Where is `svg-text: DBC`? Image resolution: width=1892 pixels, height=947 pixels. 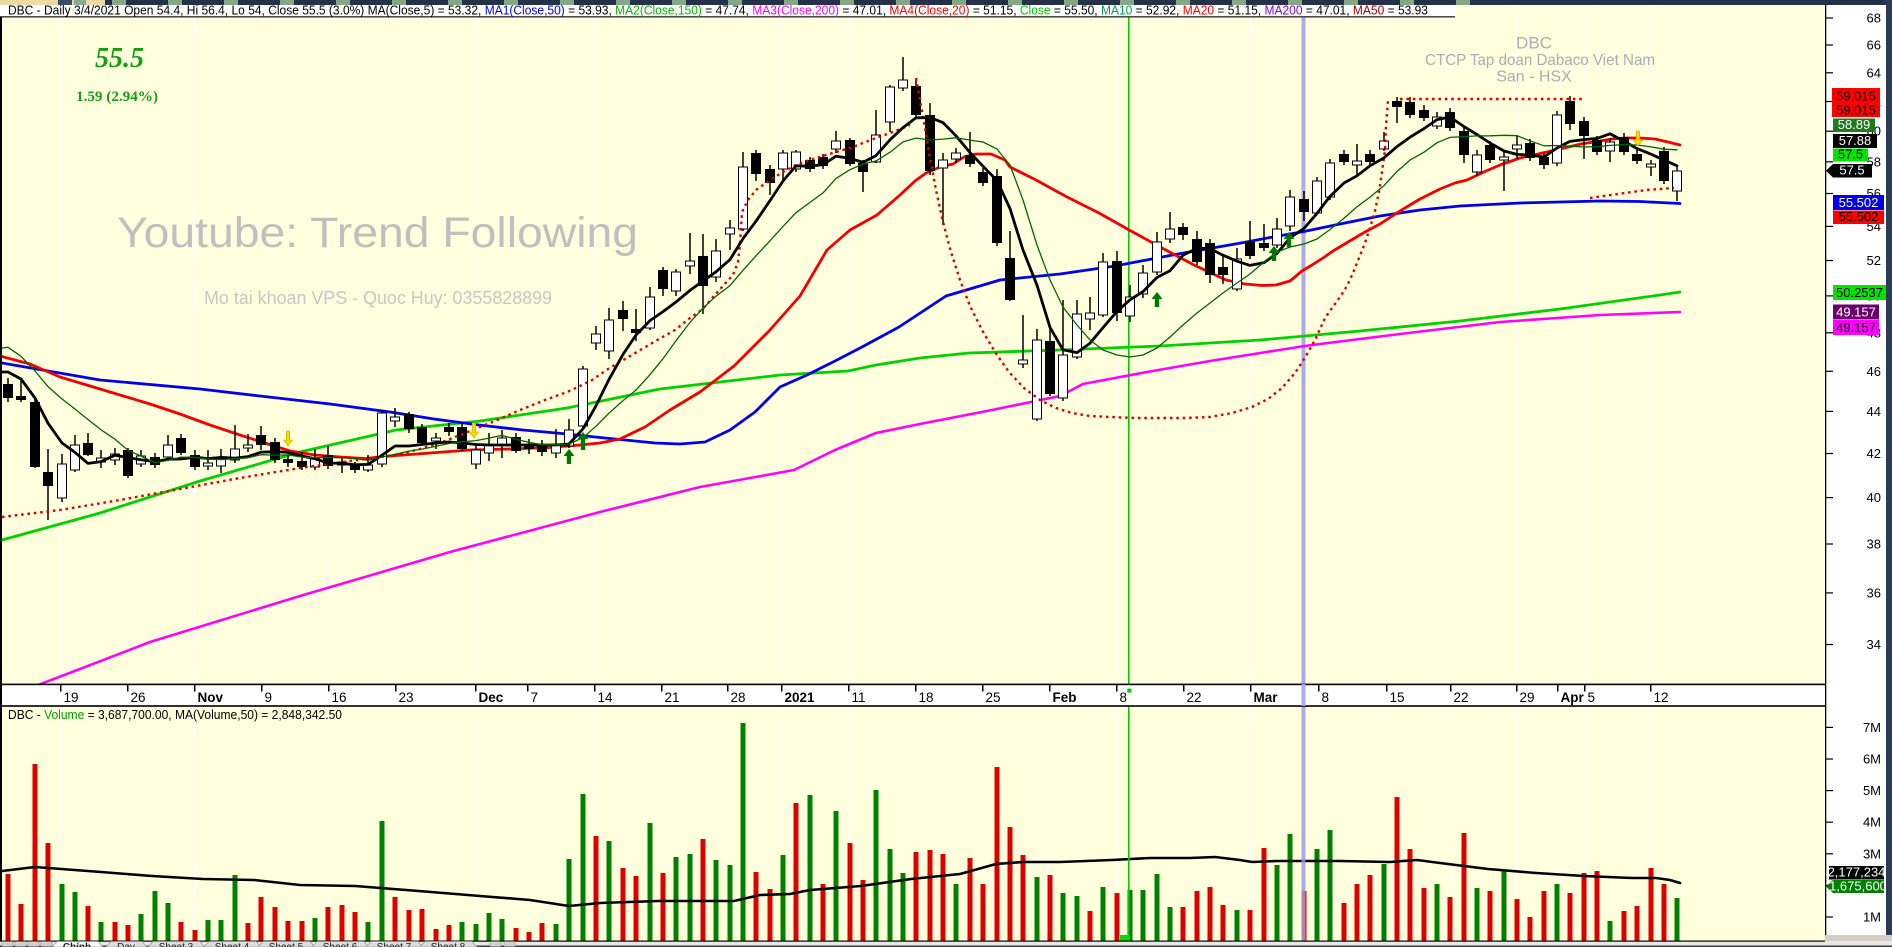
svg-text: DBC is located at coordinates (1534, 43).